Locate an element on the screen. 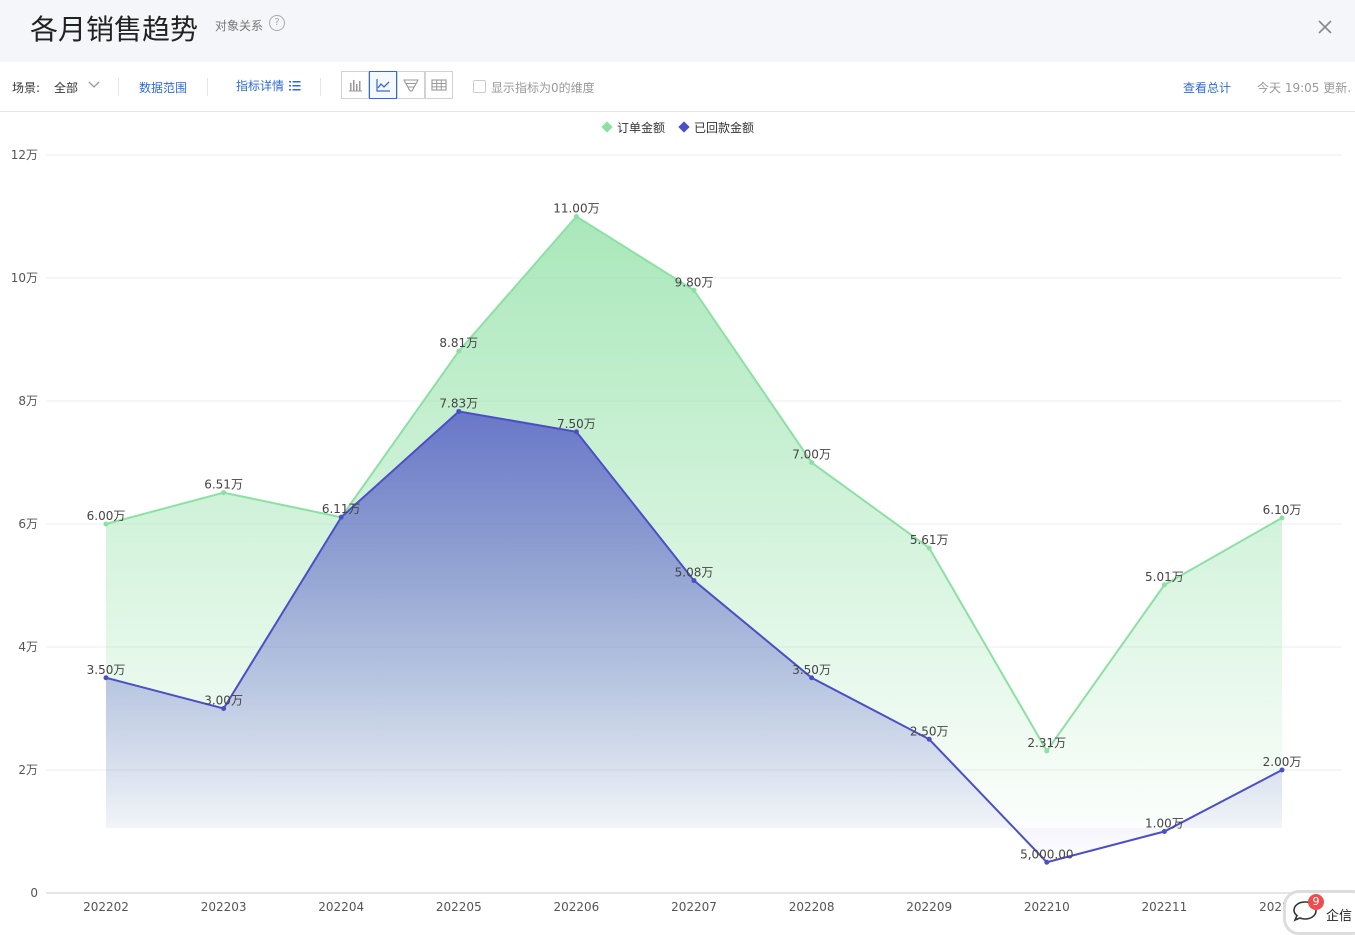 Image resolution: width=1355 pixels, height=935 pixels. data-label: 7.00万 is located at coordinates (811, 455).